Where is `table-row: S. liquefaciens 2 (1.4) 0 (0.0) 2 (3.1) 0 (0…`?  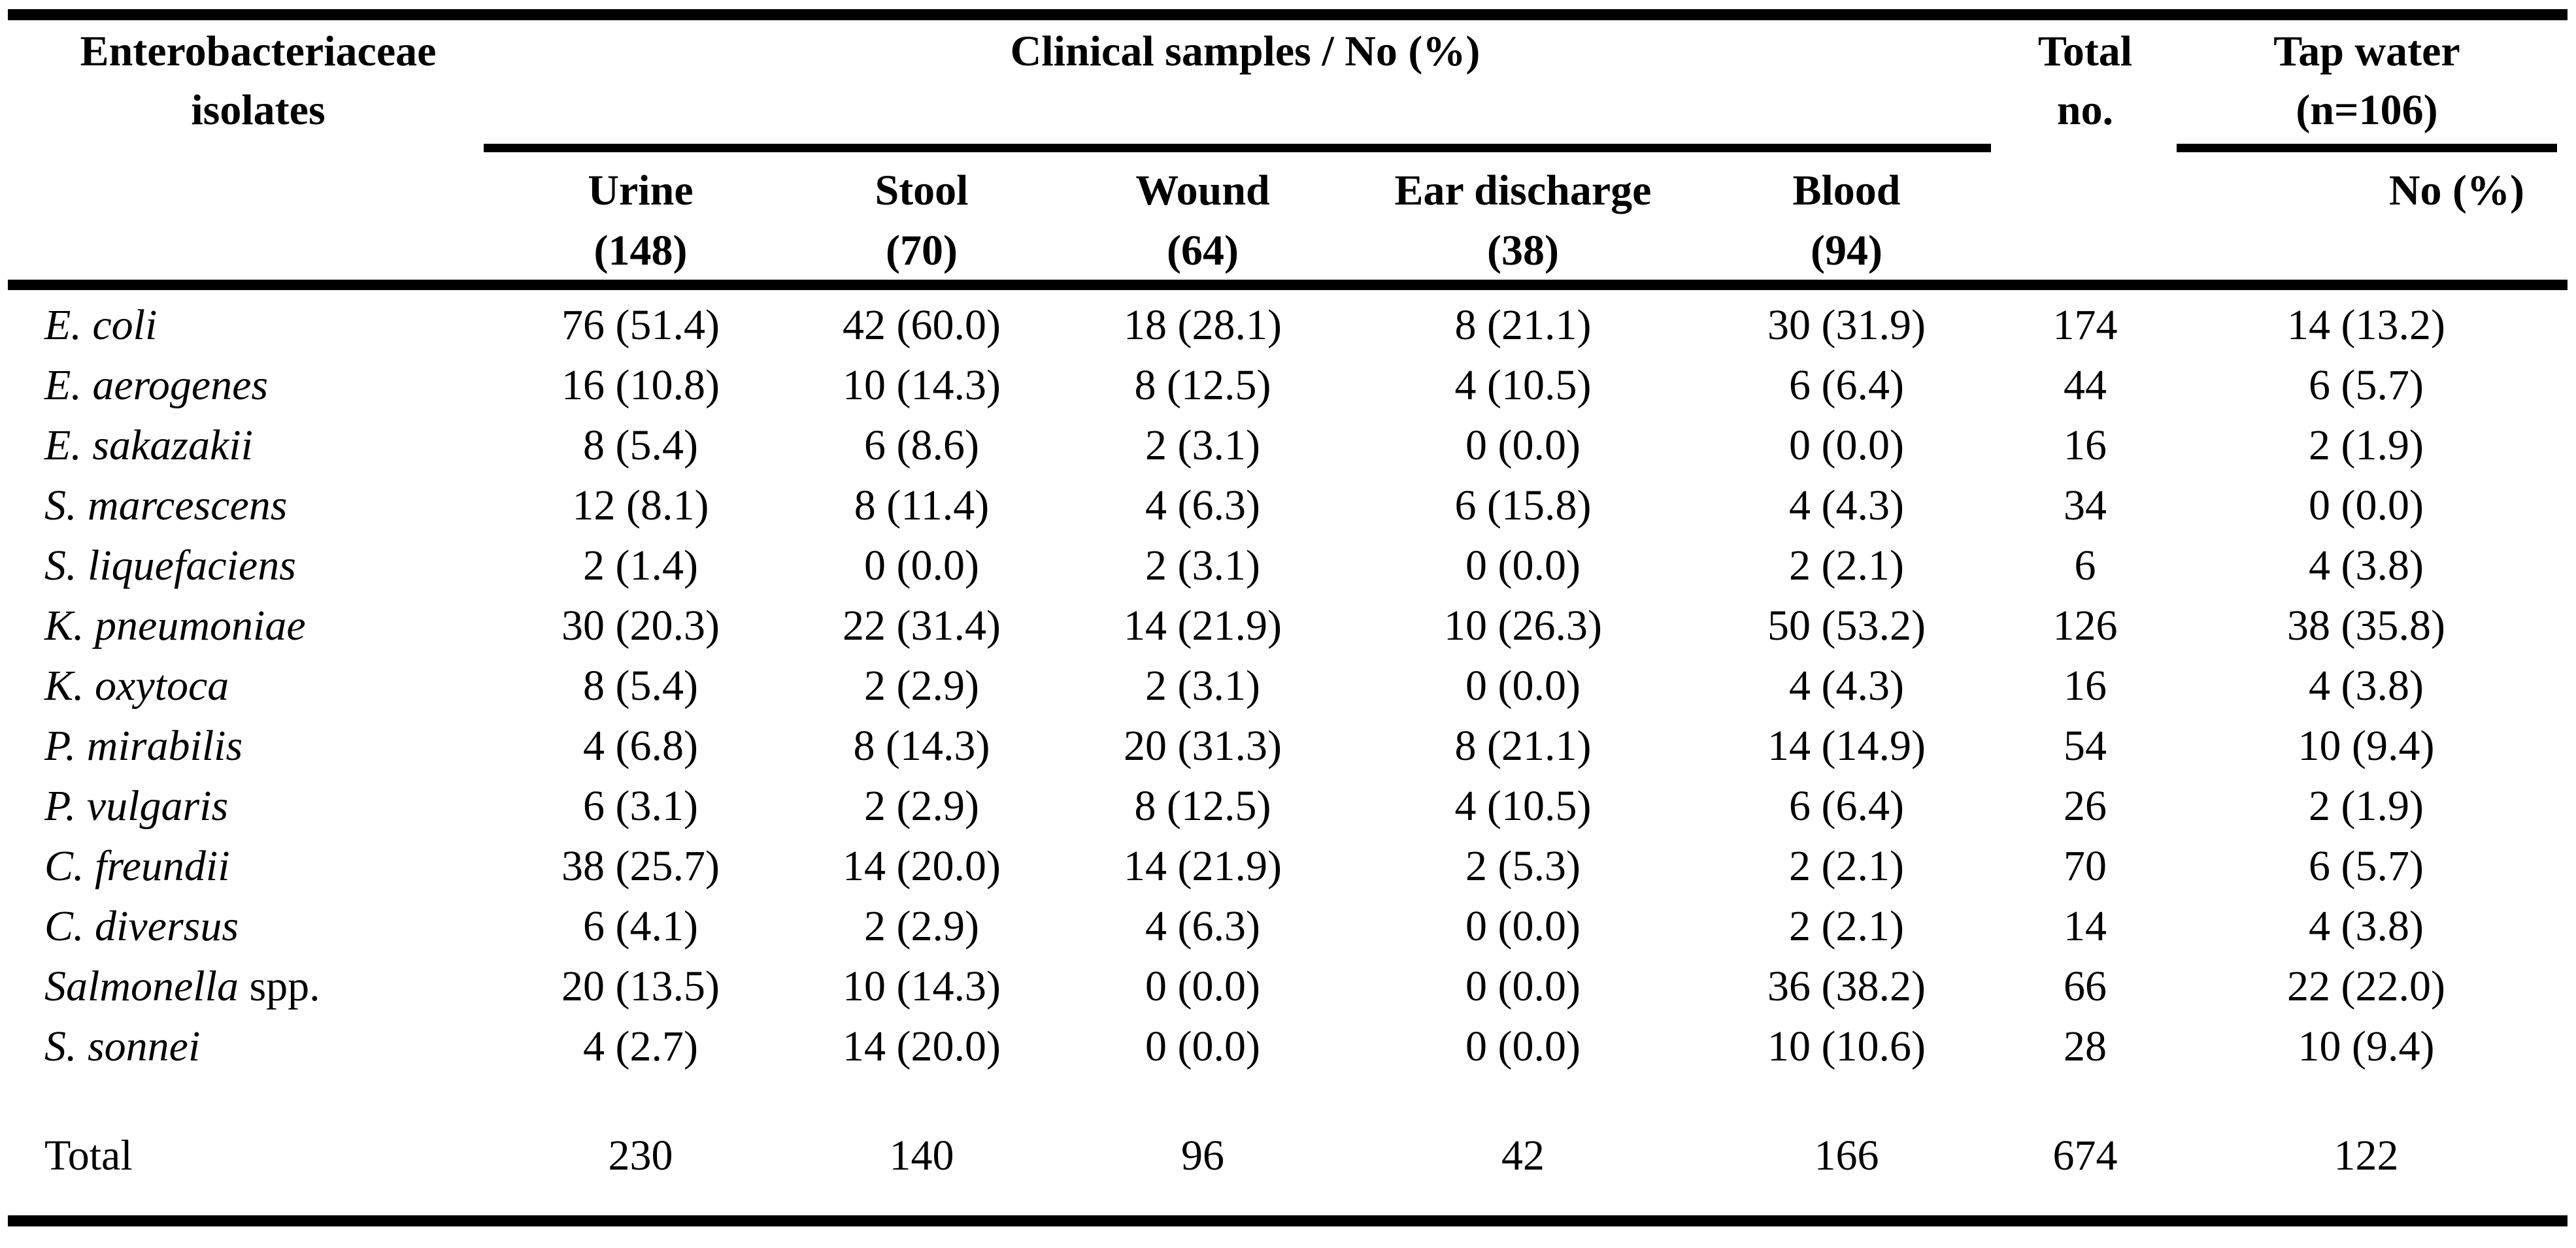 table-row: S. liquefaciens 2 (1.4) 0 (0.0) 2 (3.1) 0 (0… is located at coordinates (1288, 566).